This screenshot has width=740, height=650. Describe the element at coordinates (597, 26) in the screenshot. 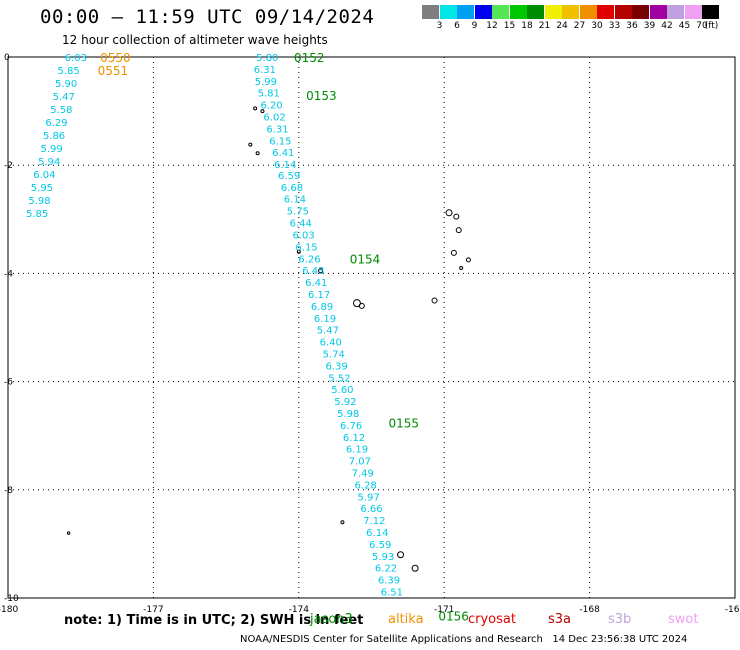

I see `colorbar-label: 30` at that location.